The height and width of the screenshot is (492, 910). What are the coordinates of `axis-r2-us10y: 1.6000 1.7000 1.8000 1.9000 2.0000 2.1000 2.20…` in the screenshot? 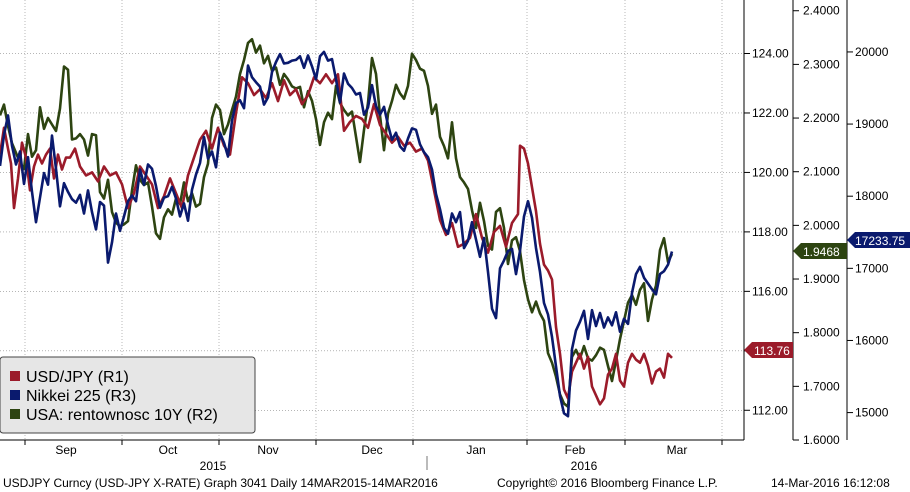 It's located at (816, 225).